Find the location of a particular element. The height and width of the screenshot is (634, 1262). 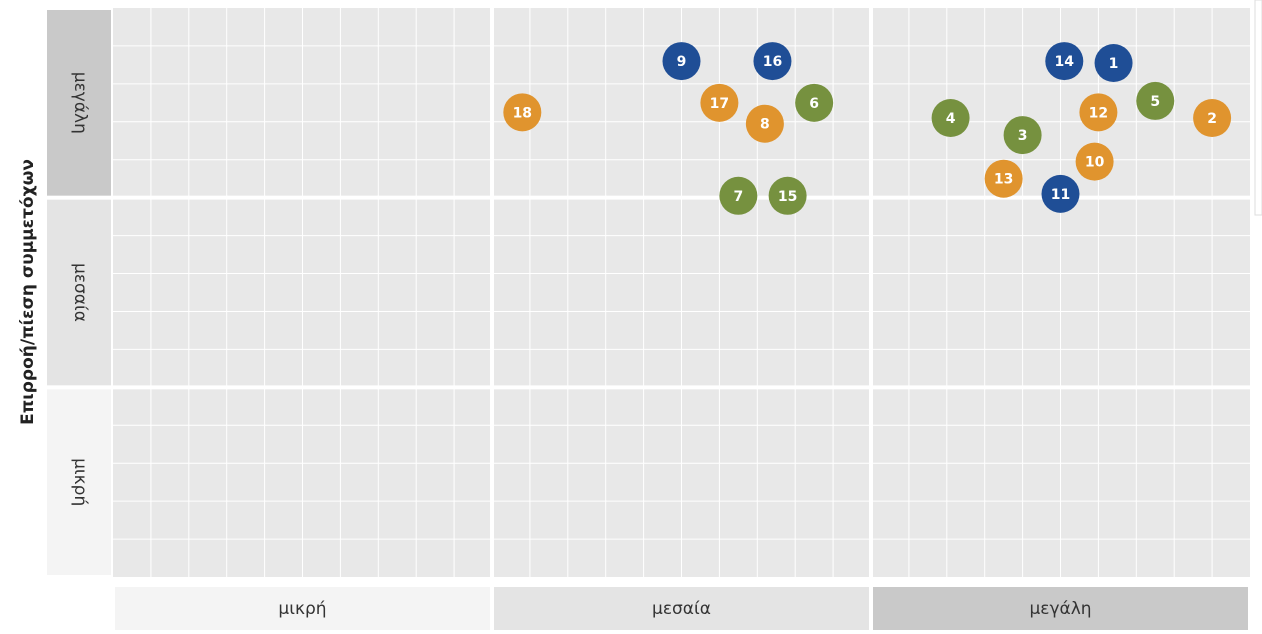

scrollbar is located at coordinates (1258, 108).